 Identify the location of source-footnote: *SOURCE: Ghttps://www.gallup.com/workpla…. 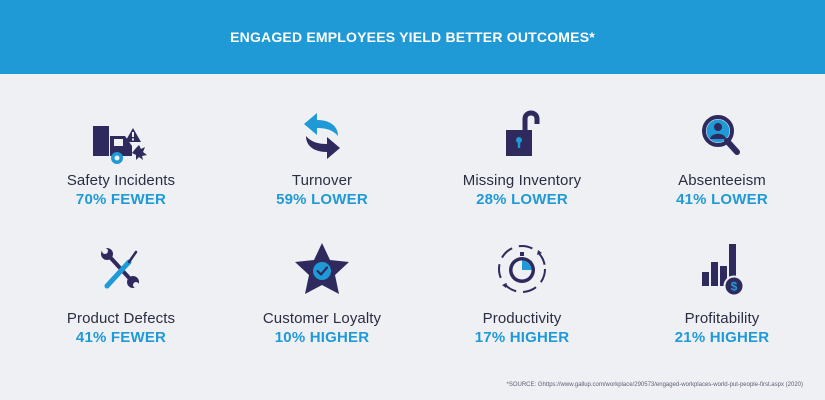
(654, 385).